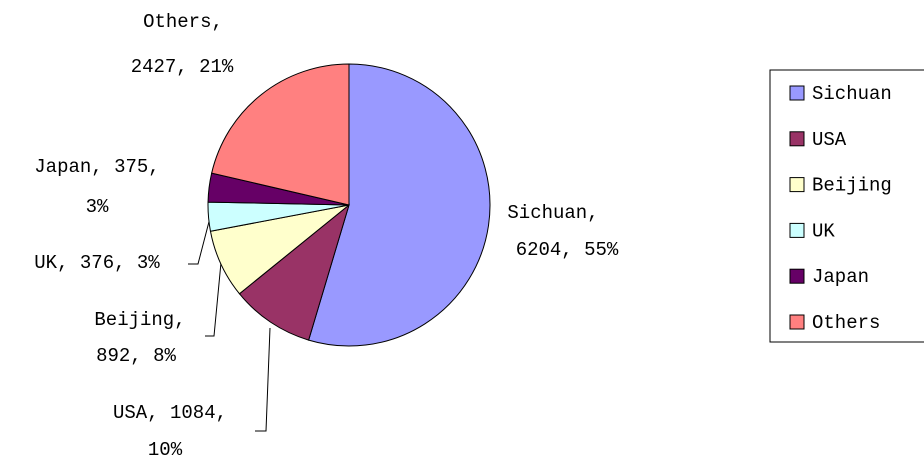  I want to click on data-label: UK, 376, 3%, so click(97, 263).